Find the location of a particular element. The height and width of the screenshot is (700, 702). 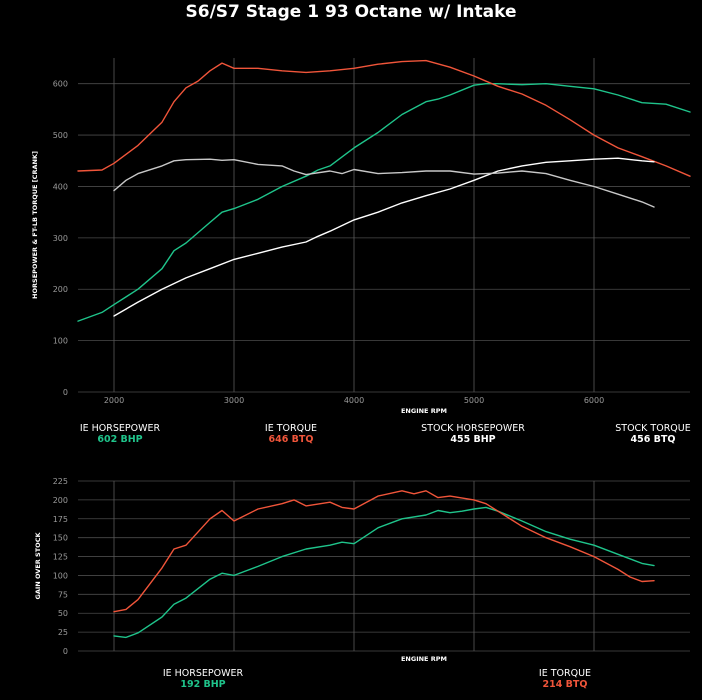

legend-stock-torque: STOCK TORQUE 456 BTQ is located at coordinates (653, 434).